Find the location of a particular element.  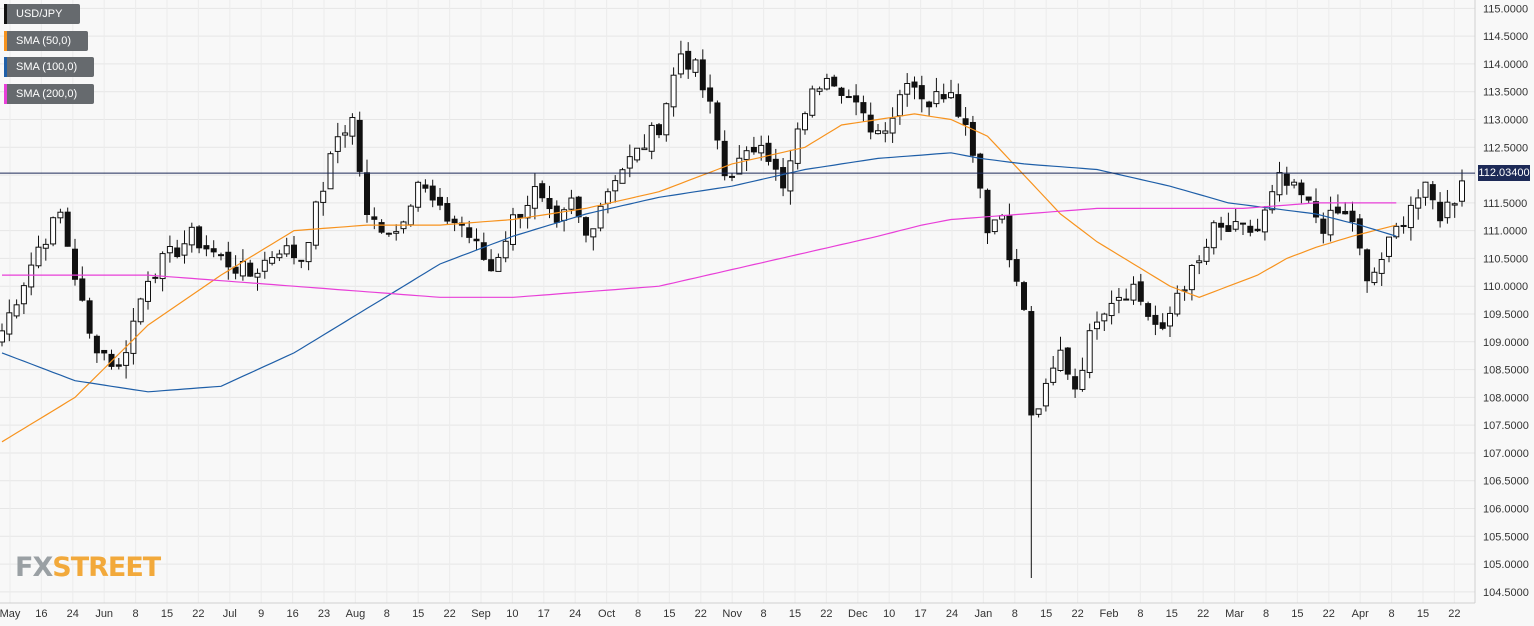

y-tick-label: 108.0000 is located at coordinates (1506, 398).